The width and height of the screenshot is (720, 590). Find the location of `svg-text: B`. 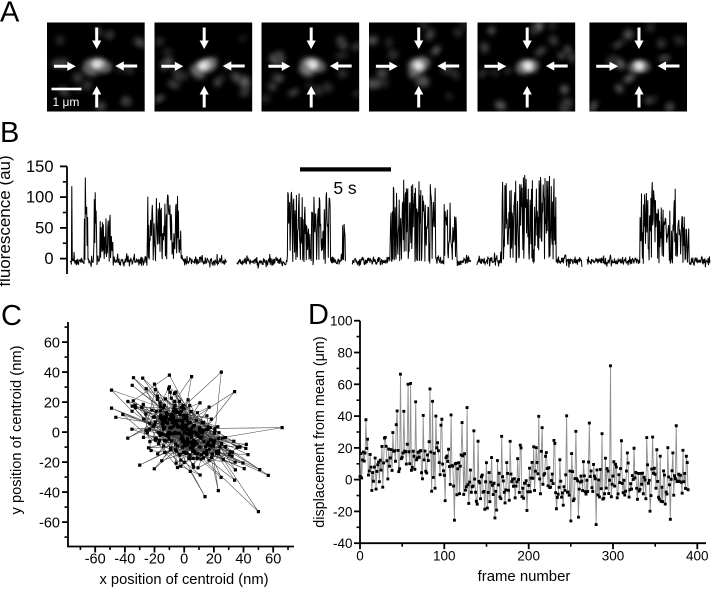

svg-text: B is located at coordinates (9, 133).